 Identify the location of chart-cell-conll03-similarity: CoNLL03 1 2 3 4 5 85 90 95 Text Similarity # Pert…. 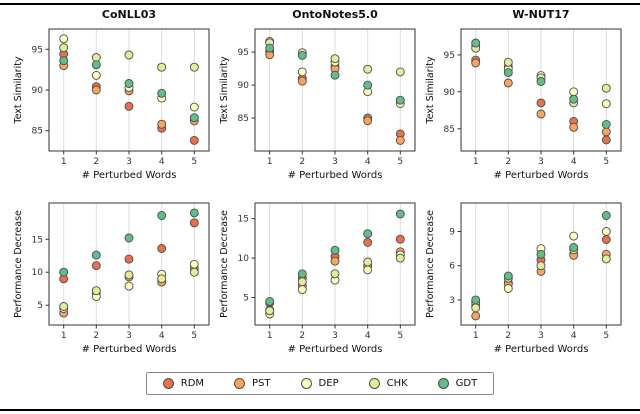
(114, 100).